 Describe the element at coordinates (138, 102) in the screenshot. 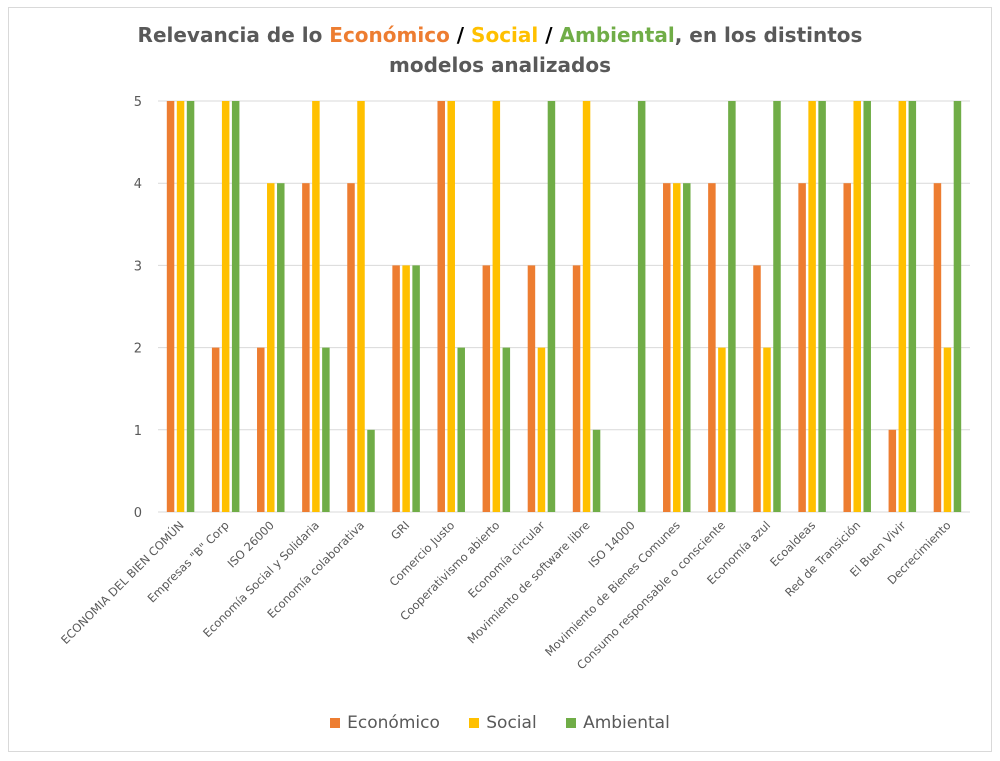

I see `y-tick-label: 5` at that location.